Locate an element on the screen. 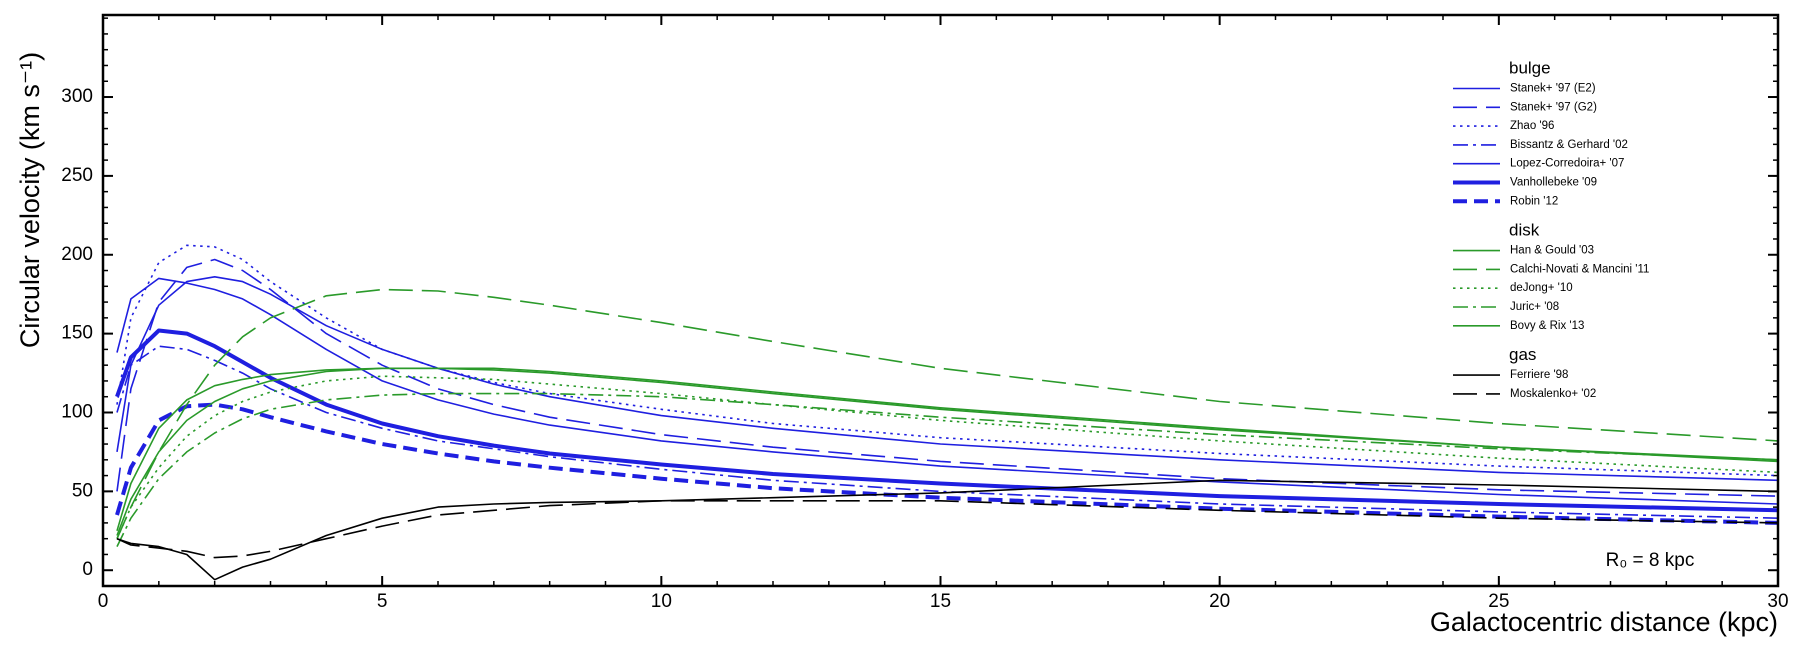 Image resolution: width=1801 pixels, height=648 pixels. x-tick-label: 0 is located at coordinates (103, 601).